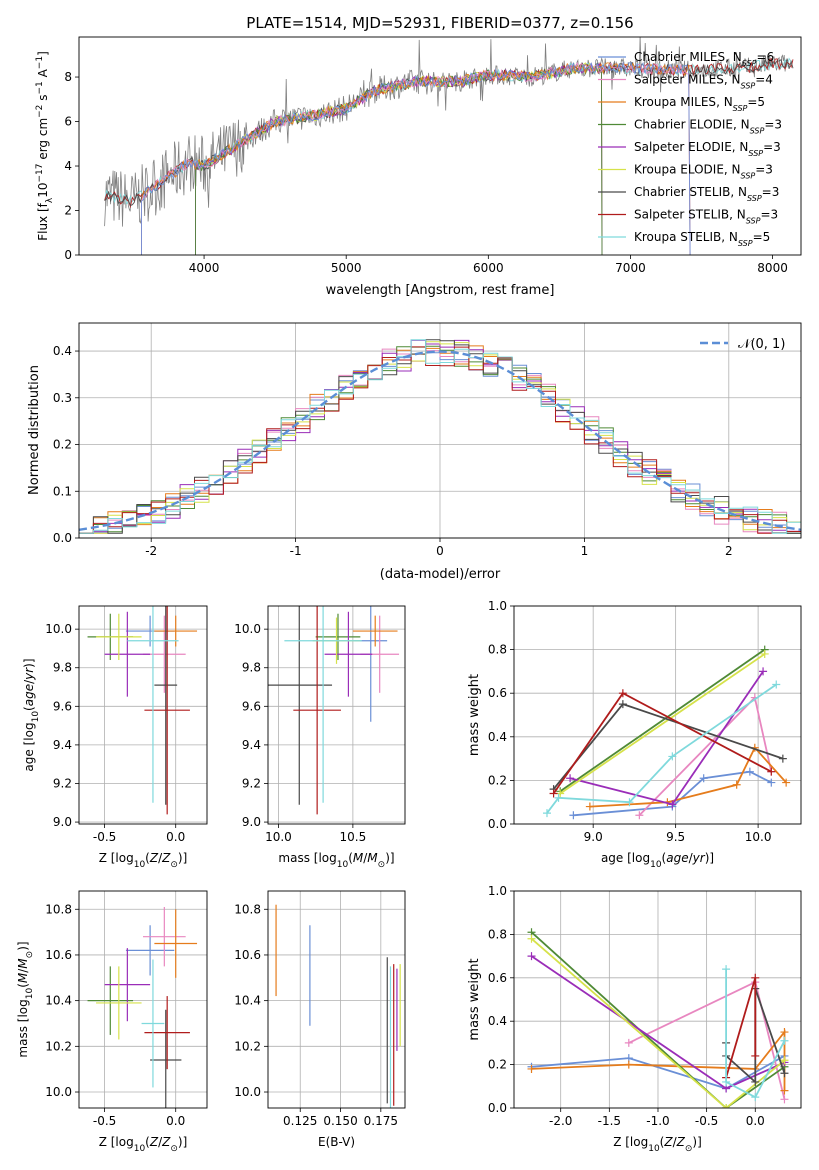 The width and height of the screenshot is (819, 1170). What do you see at coordinates (560, 1121) in the screenshot?
I see `x-tick-label-0: -2.0` at bounding box center [560, 1121].